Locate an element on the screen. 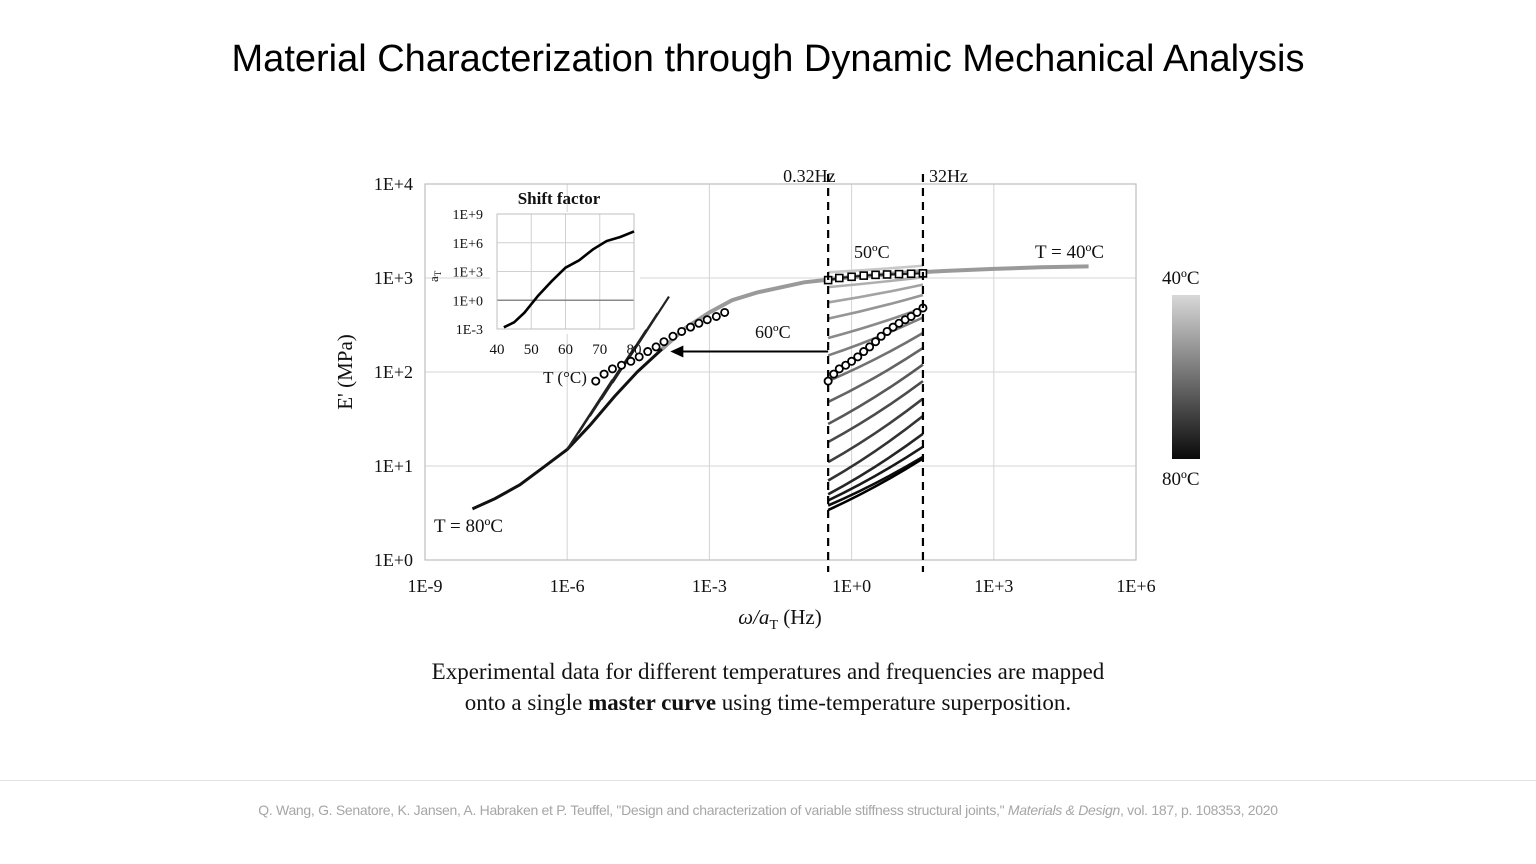  caption-bold-term: master curve is located at coordinates (652, 702).